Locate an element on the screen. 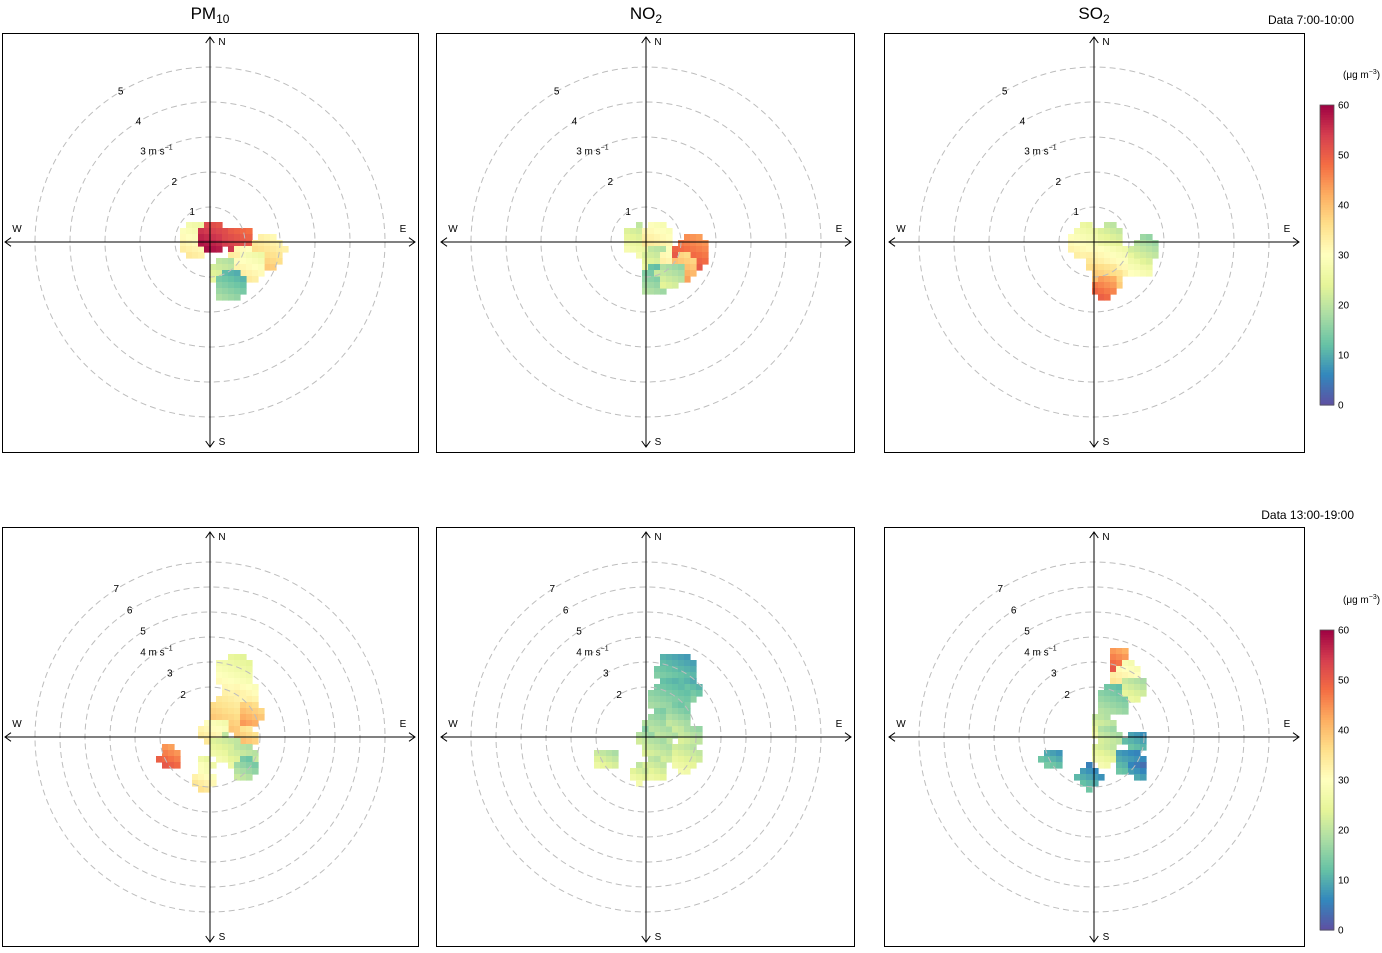  colorbar-tick: 0 is located at coordinates (1341, 931).